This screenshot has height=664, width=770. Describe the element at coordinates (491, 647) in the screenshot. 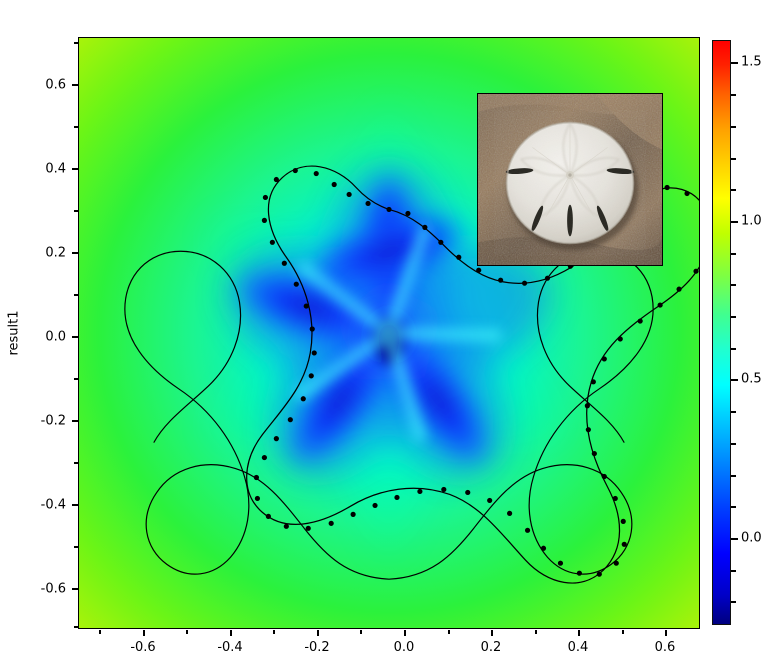

I see `xtick-label-4: 0.2` at that location.